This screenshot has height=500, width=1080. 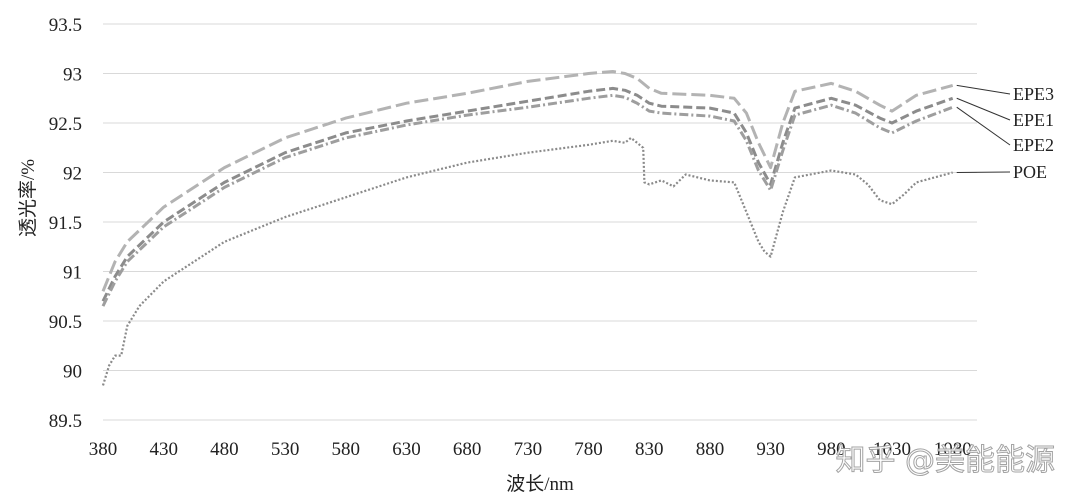 I want to click on legend-leader-epe2, so click(x=983, y=126).